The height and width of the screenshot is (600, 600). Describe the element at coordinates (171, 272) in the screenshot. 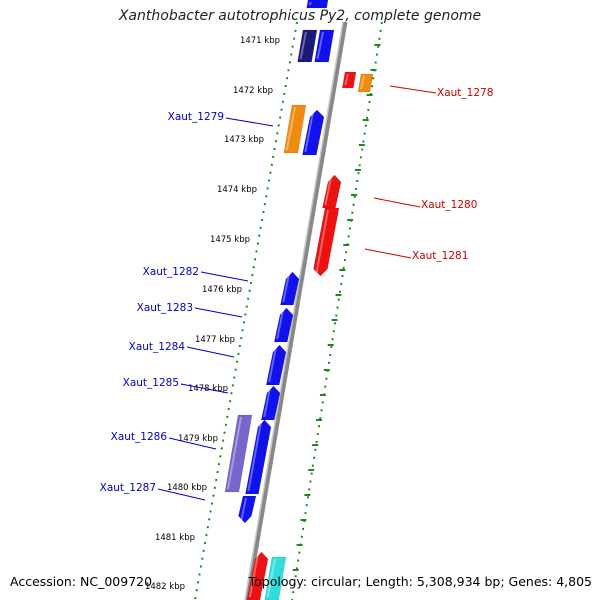

I see `gene-label: Xaut_1282` at that location.